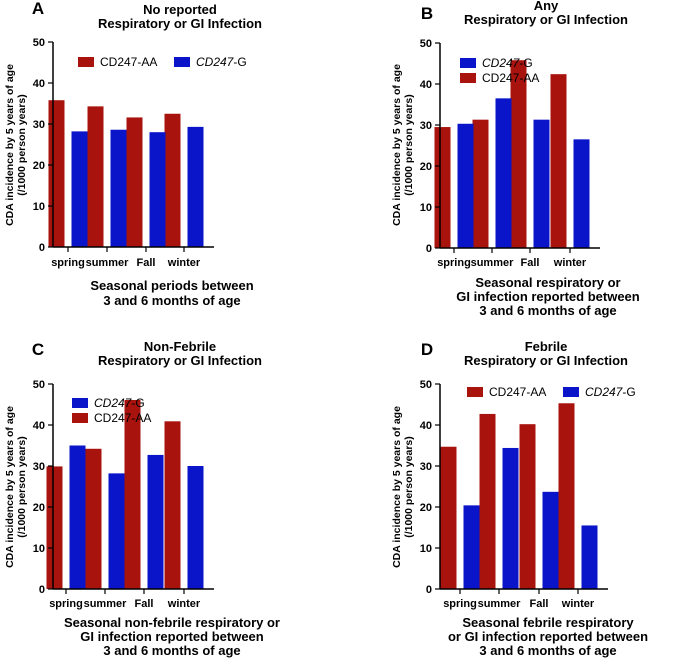 This screenshot has height=660, width=685. I want to click on x-axis-label-line: or GI infection reported between, so click(548, 636).